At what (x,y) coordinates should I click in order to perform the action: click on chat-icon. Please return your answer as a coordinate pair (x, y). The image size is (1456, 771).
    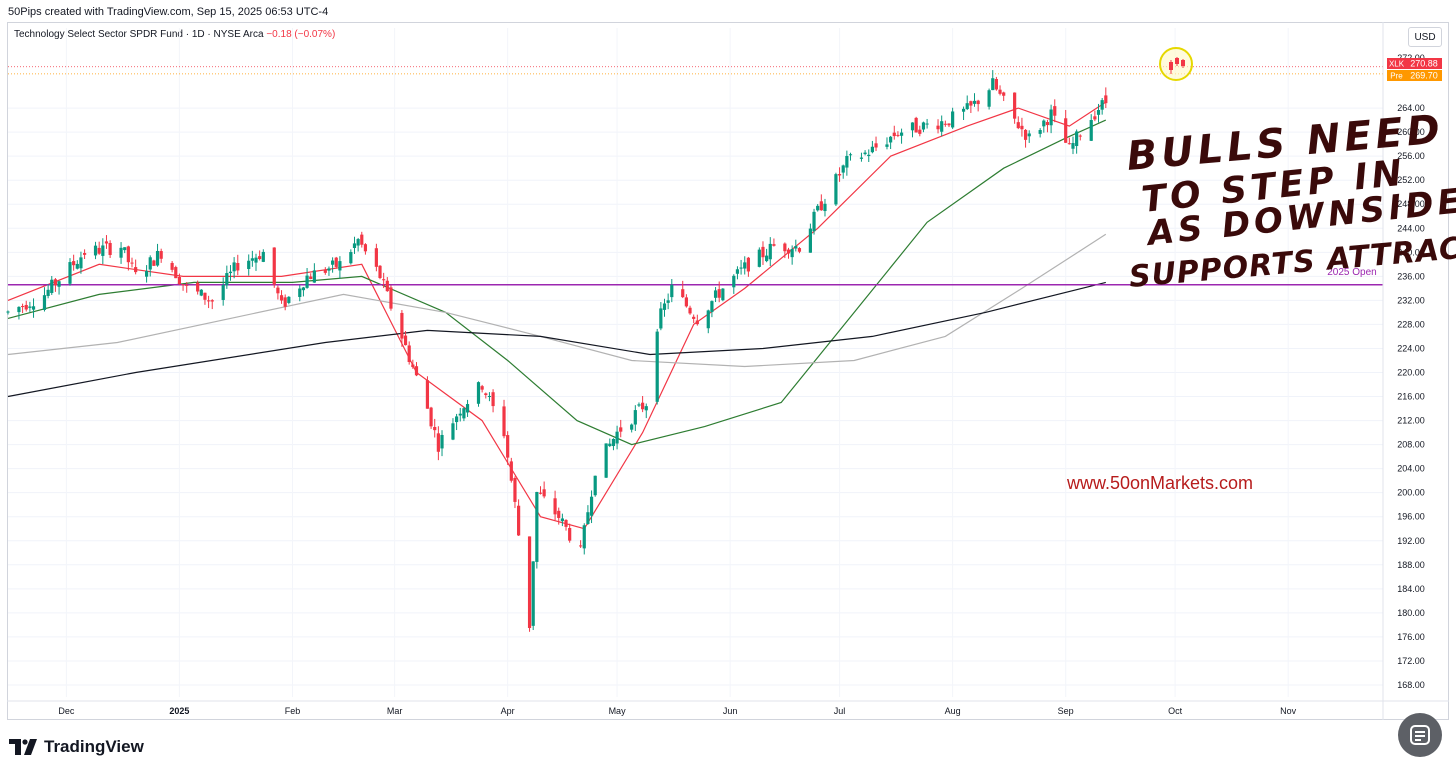
    Looking at the image, I should click on (1420, 735).